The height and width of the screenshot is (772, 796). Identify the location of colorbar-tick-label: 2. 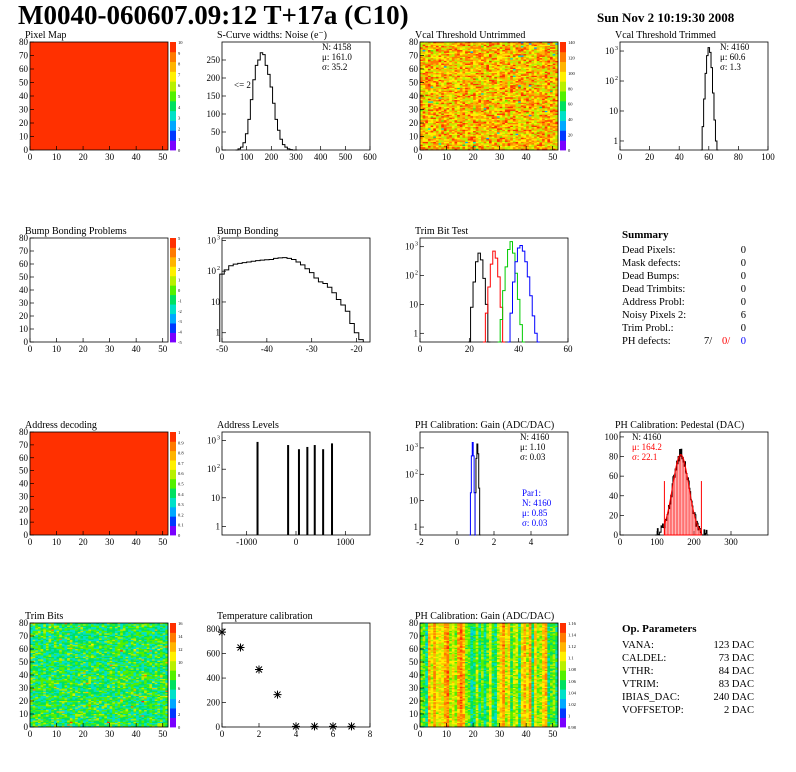
(179, 128).